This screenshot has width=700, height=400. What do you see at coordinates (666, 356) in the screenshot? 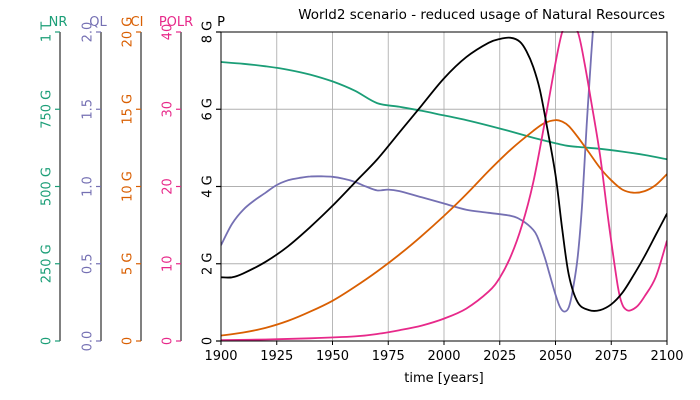
I see `x-tick-label: 2100` at bounding box center [666, 356].